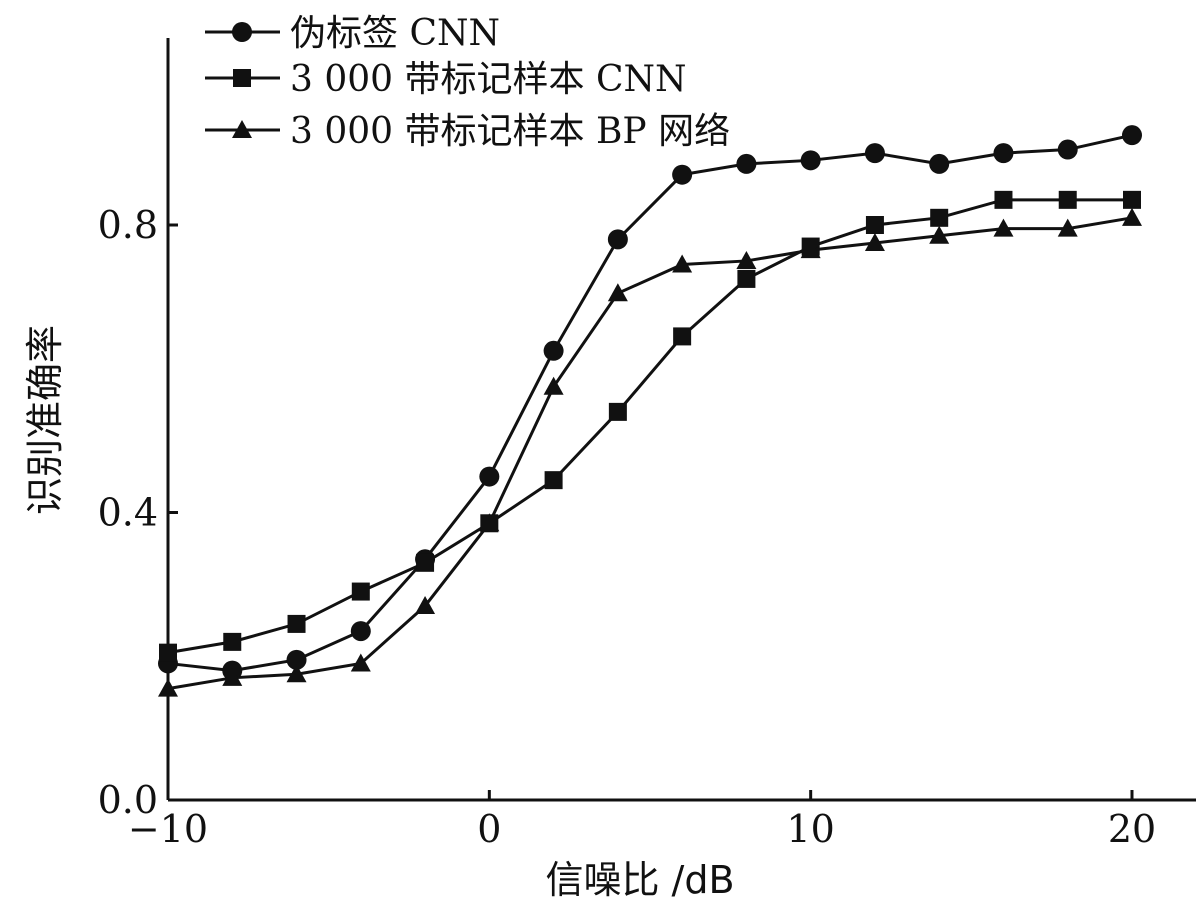  I want to click on y-axis-title: 识别准确率, so click(45, 420).